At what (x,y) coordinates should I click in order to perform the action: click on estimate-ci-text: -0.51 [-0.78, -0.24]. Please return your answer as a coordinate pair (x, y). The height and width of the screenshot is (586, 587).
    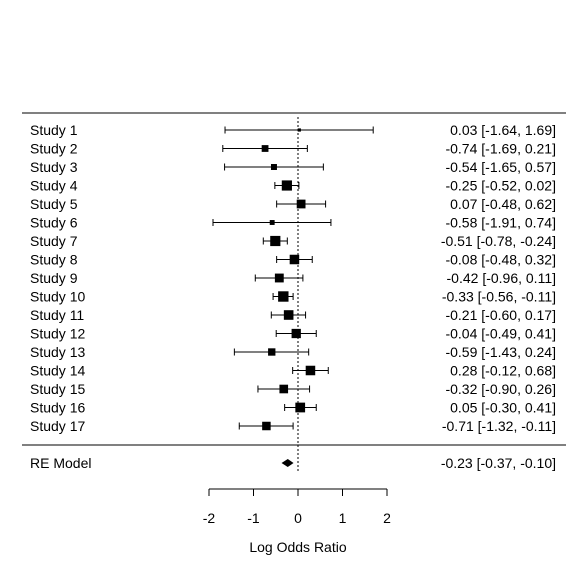
    Looking at the image, I should click on (498, 241).